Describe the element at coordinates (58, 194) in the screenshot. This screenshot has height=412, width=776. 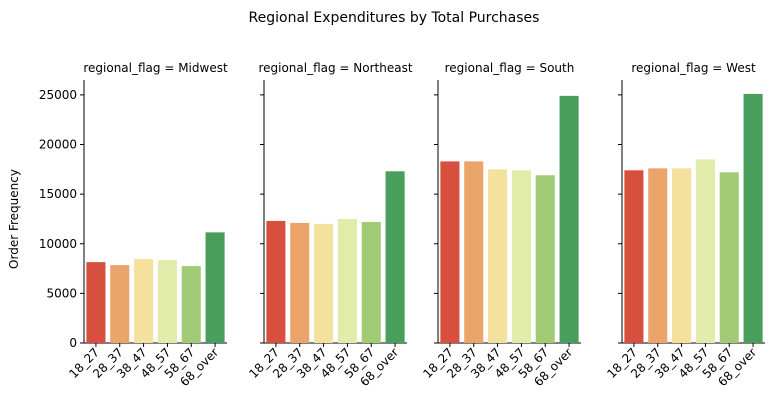
I see `y-tick-label: 15000` at that location.